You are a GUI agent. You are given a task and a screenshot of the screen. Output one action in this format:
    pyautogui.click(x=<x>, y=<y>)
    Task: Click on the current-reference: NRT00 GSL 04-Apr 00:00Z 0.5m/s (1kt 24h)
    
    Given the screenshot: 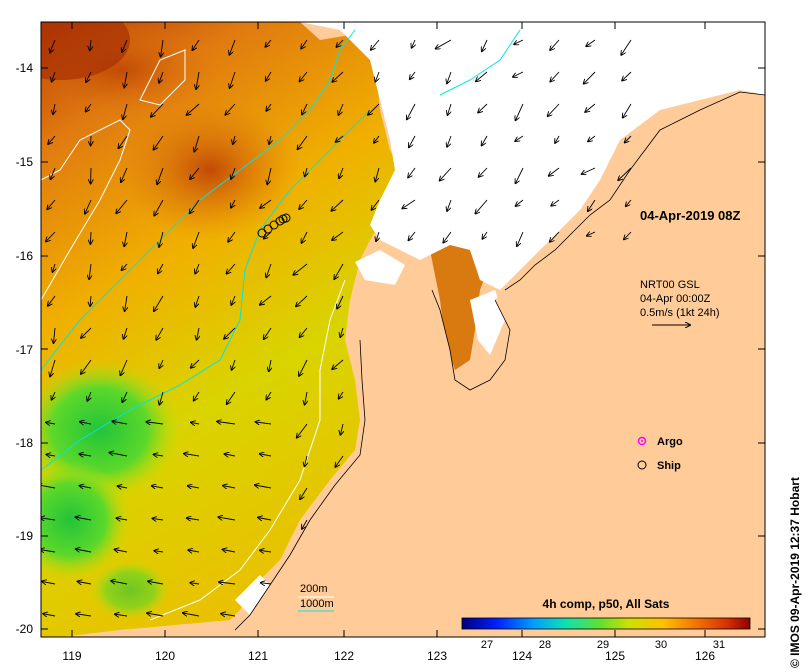 What is the action you would take?
    pyautogui.click(x=679, y=302)
    